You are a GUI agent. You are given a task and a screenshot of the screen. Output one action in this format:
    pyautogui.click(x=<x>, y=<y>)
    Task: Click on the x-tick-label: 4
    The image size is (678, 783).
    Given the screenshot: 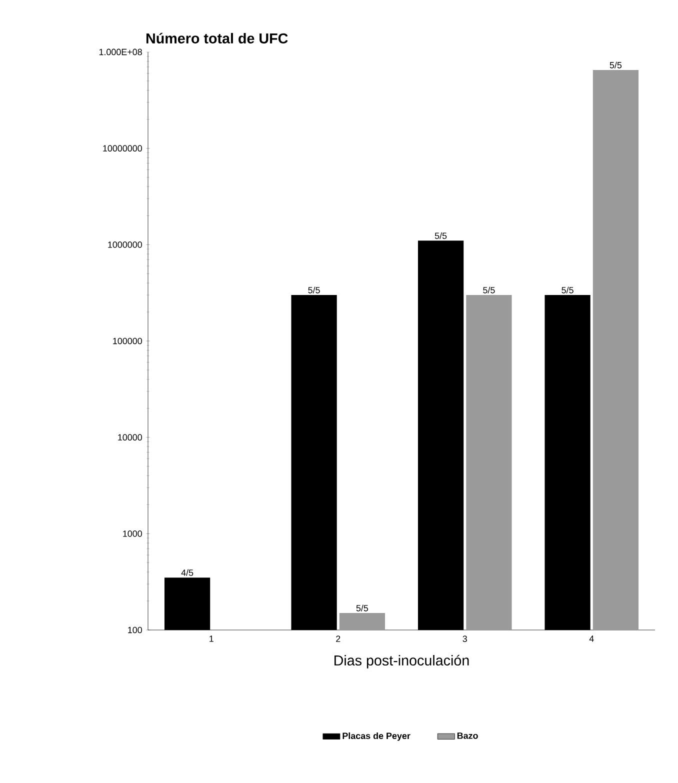 What is the action you would take?
    pyautogui.click(x=591, y=639)
    